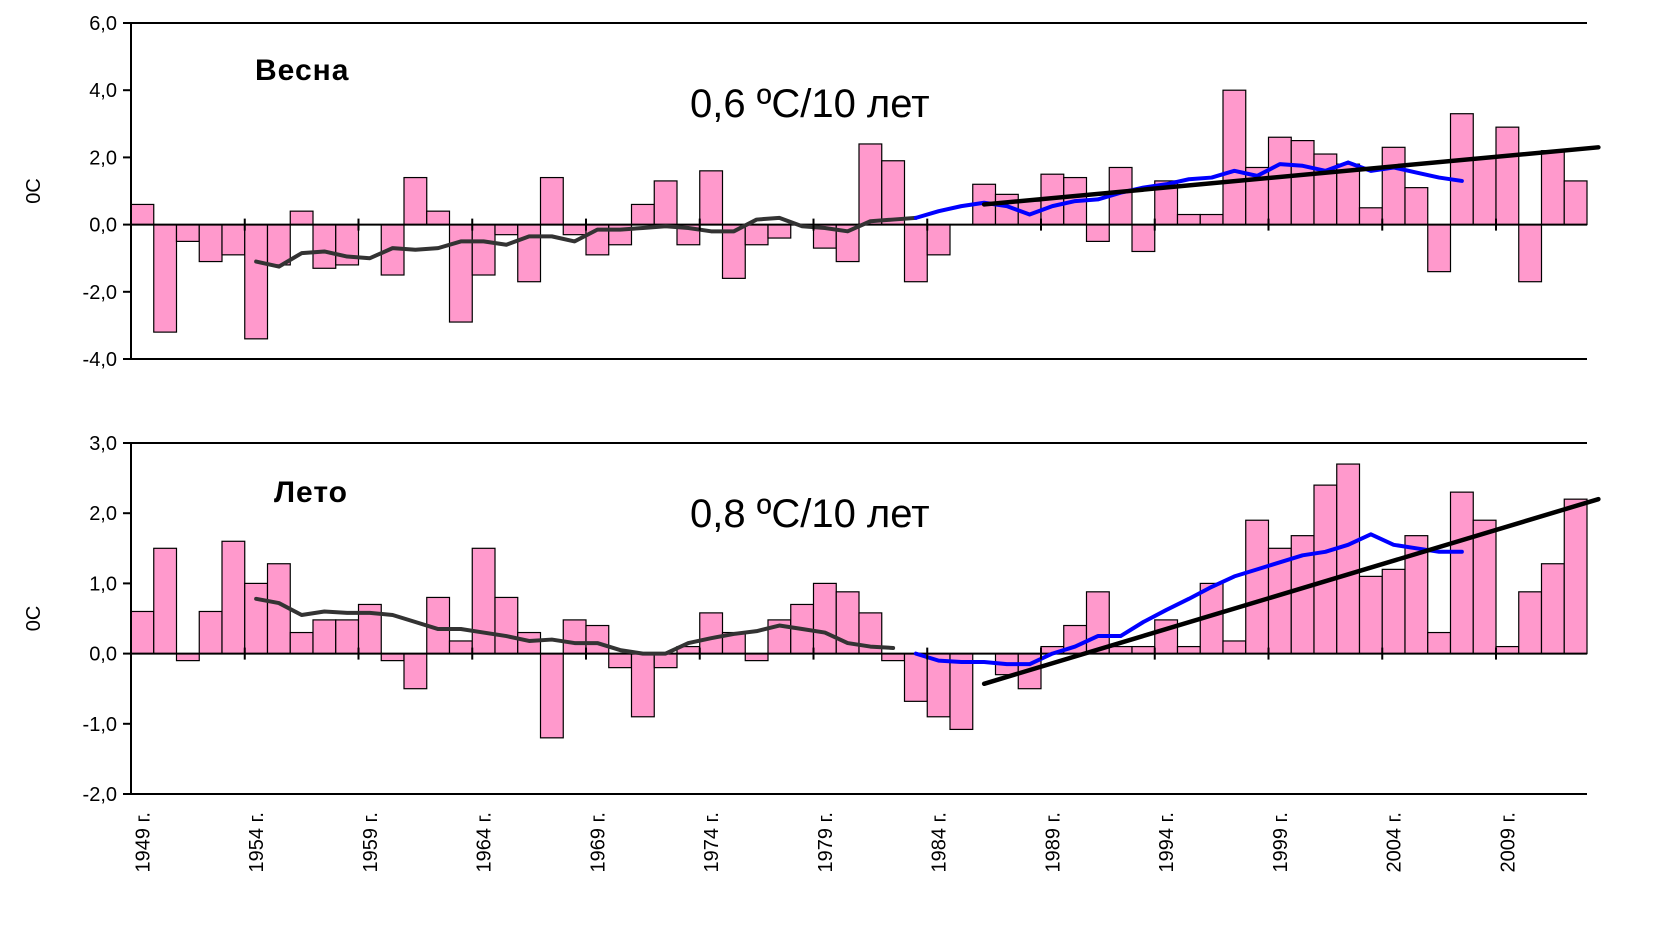 The width and height of the screenshot is (1677, 950). What do you see at coordinates (598, 842) in the screenshot?
I see `year-tick-label: 1969 г.` at bounding box center [598, 842].